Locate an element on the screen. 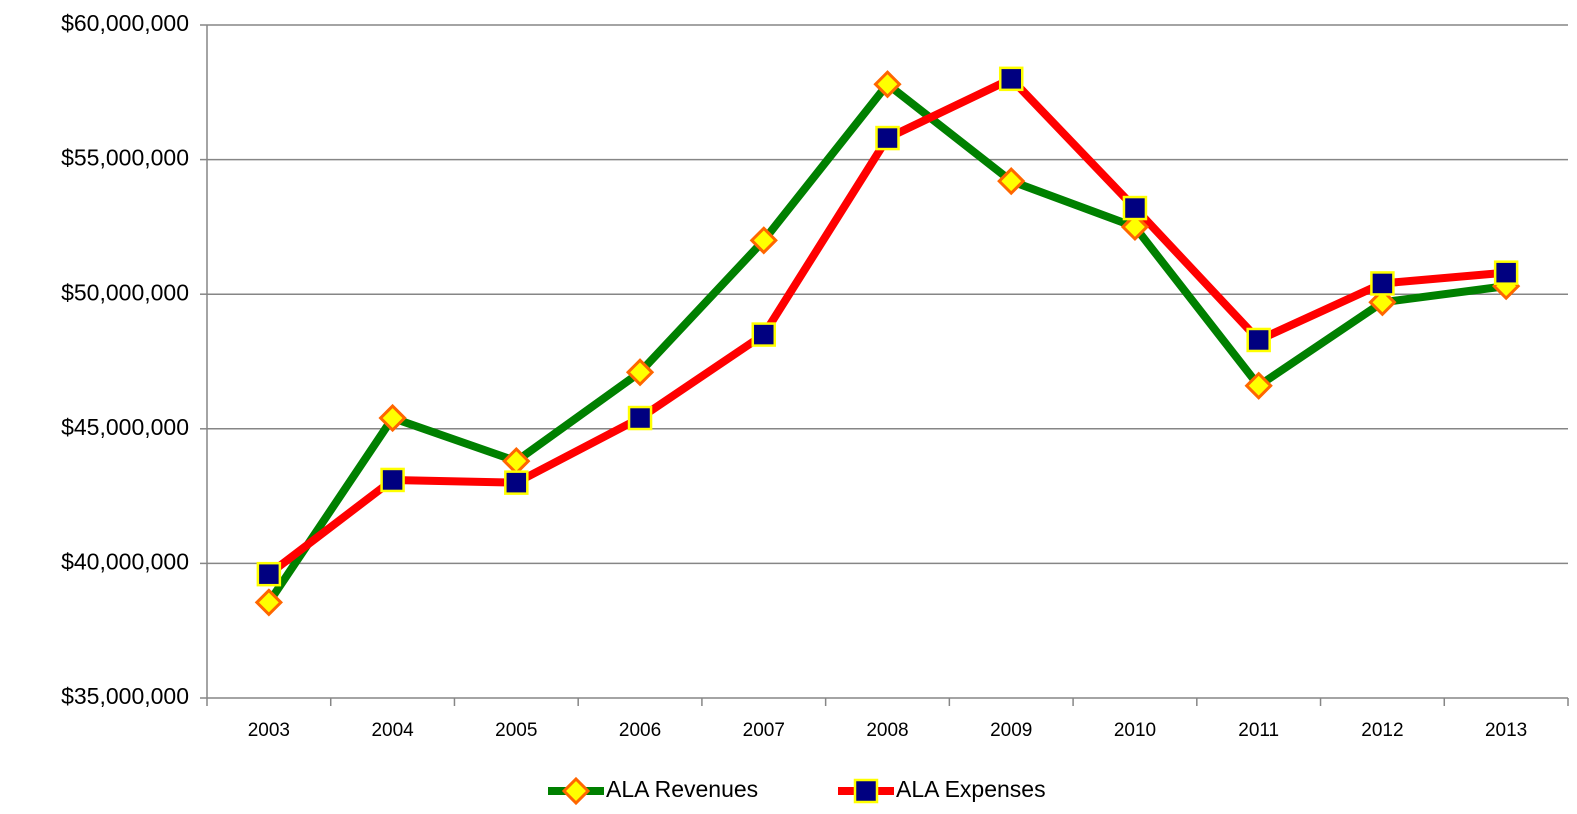 The image size is (1577, 814). y-tick-label: $60,000,000 is located at coordinates (125, 23).